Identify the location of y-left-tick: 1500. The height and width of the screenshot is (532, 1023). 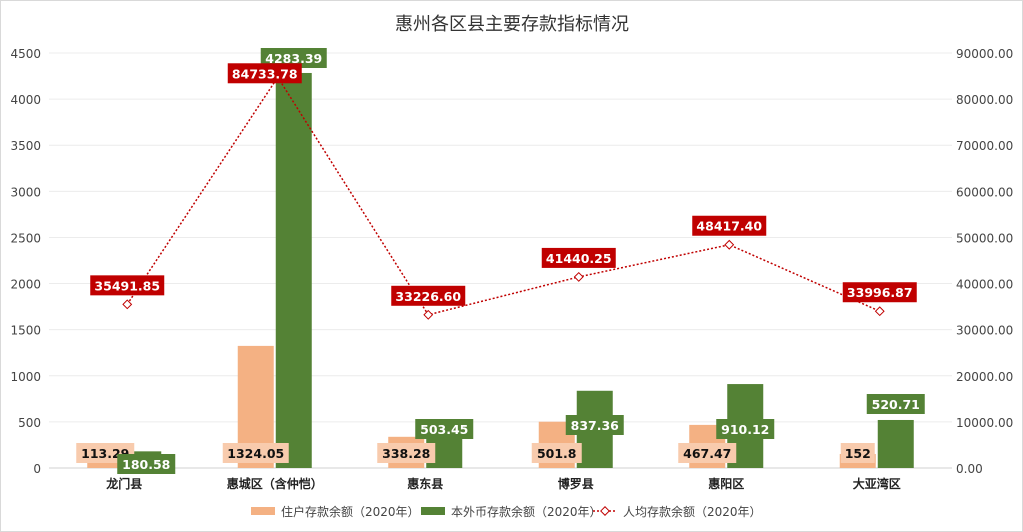
(25, 331).